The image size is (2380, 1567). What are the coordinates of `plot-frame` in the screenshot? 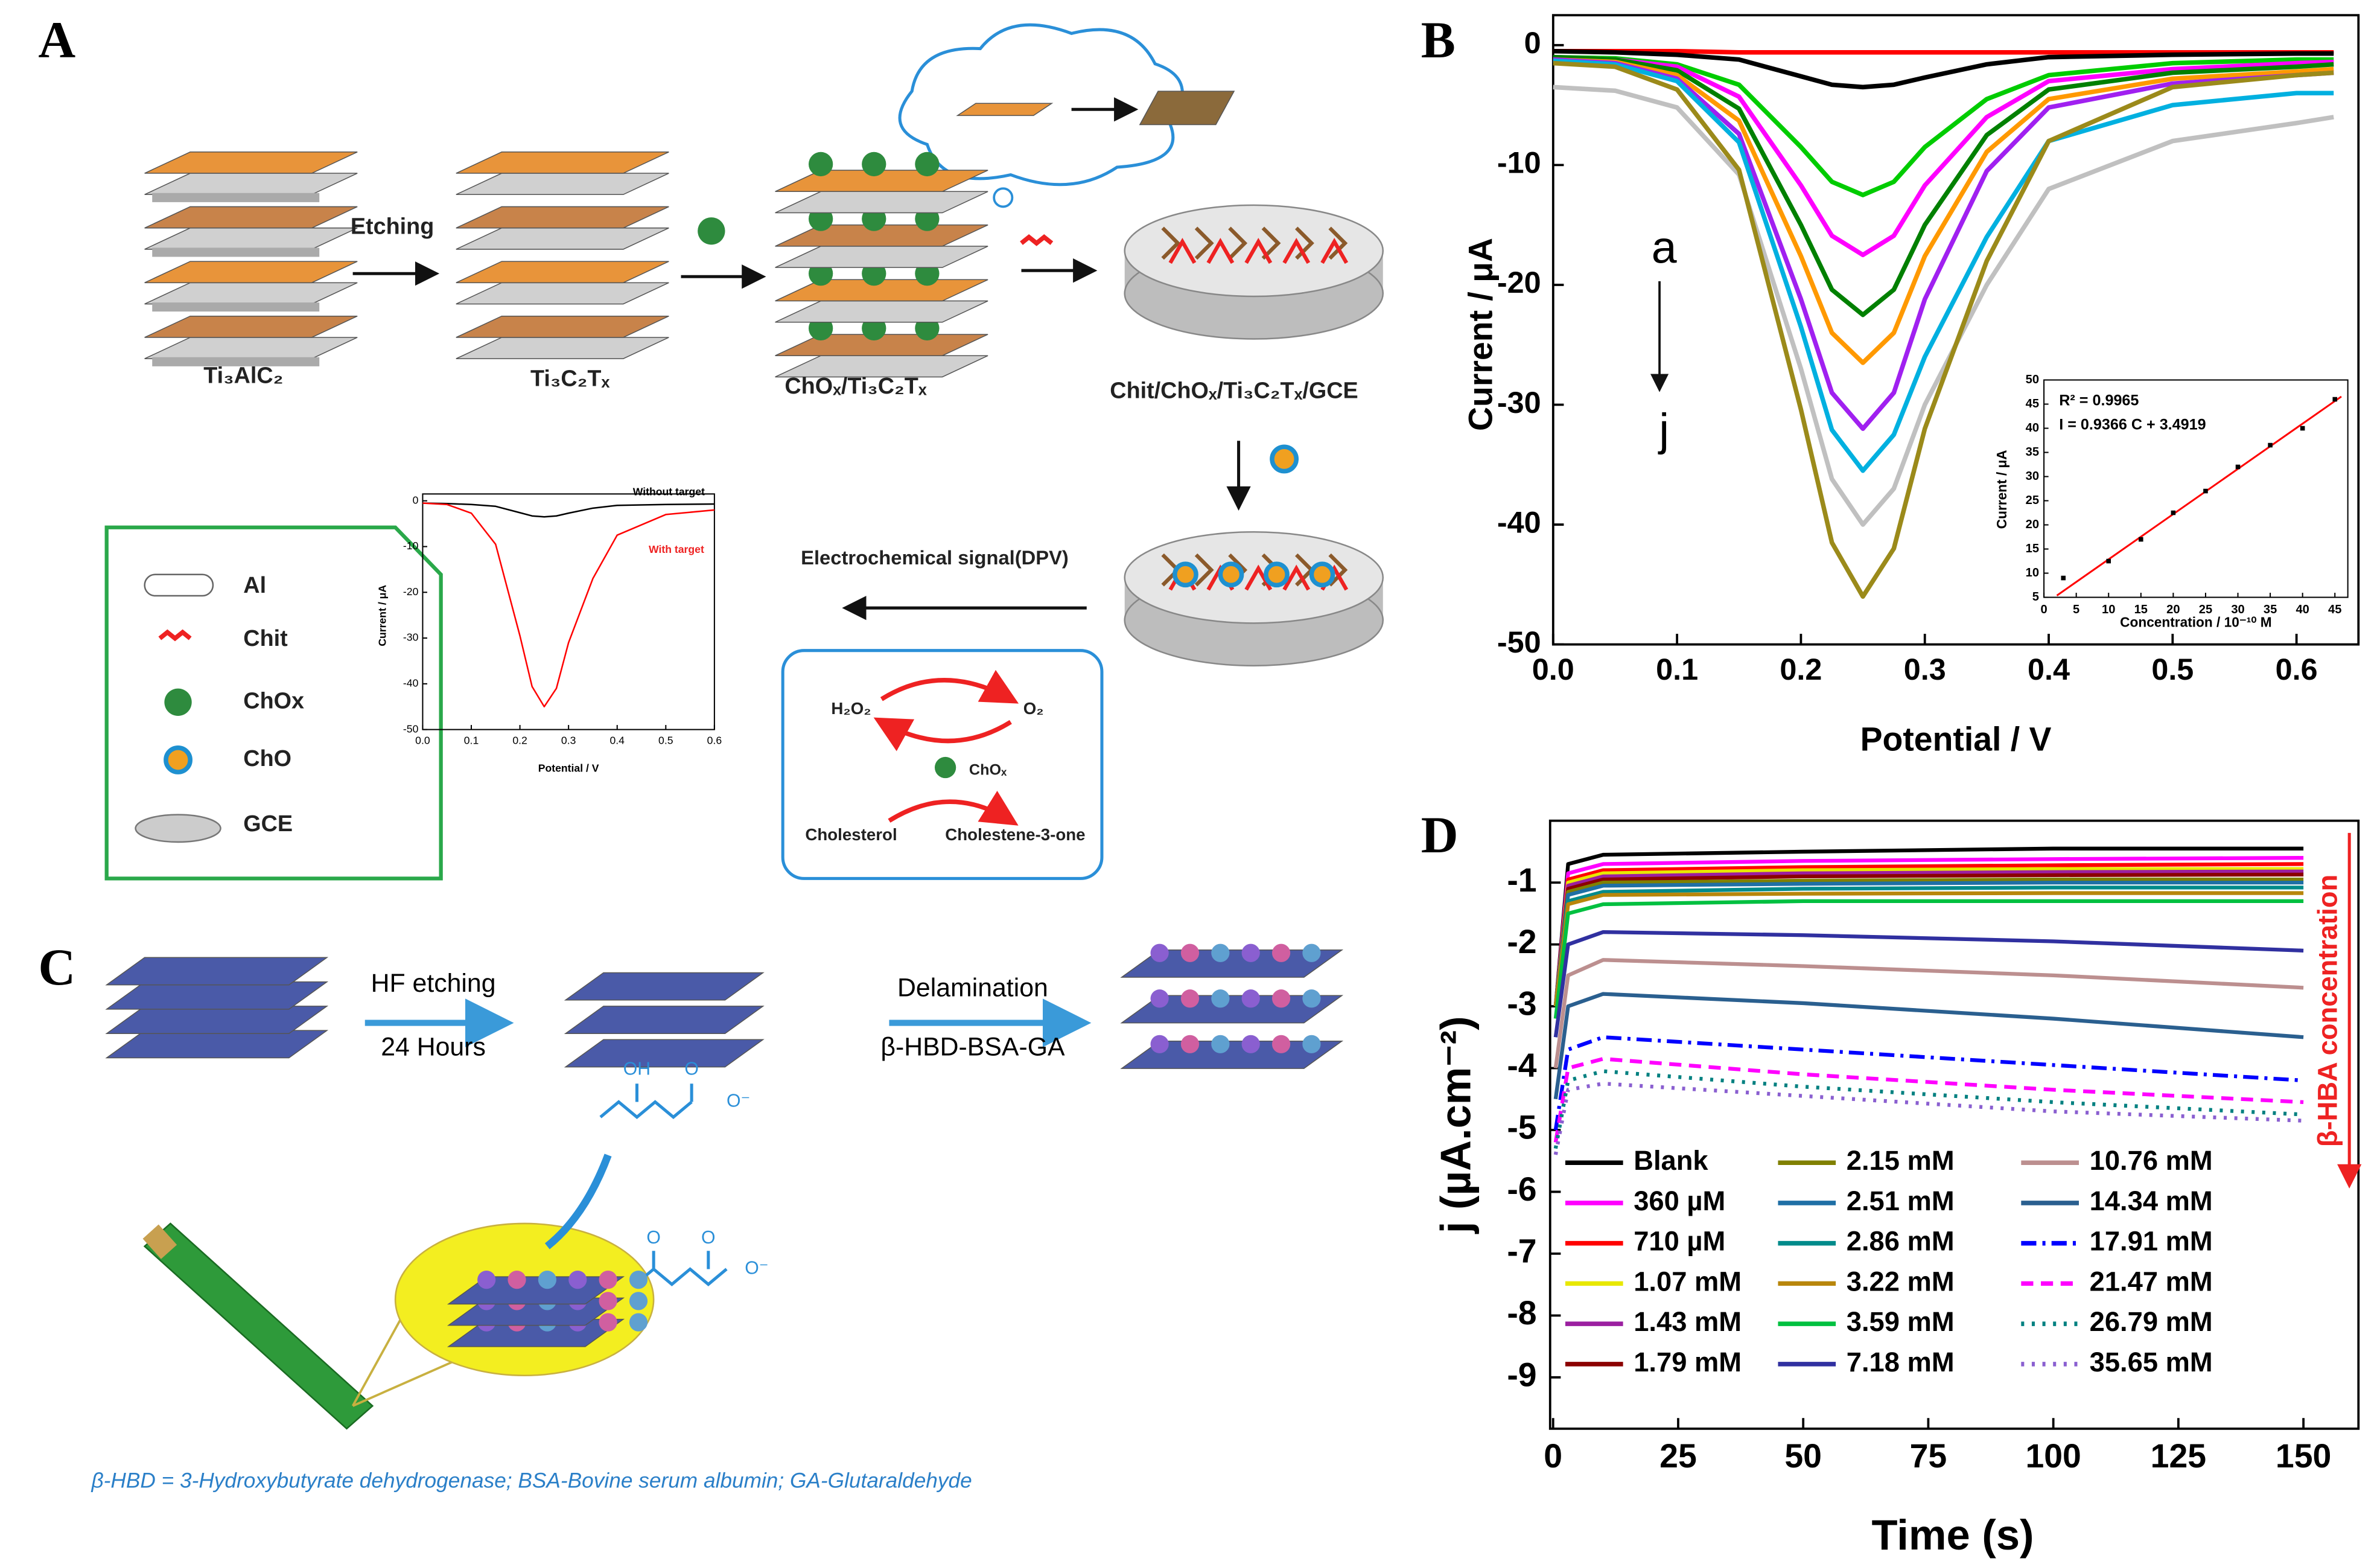 It's located at (1954, 1124).